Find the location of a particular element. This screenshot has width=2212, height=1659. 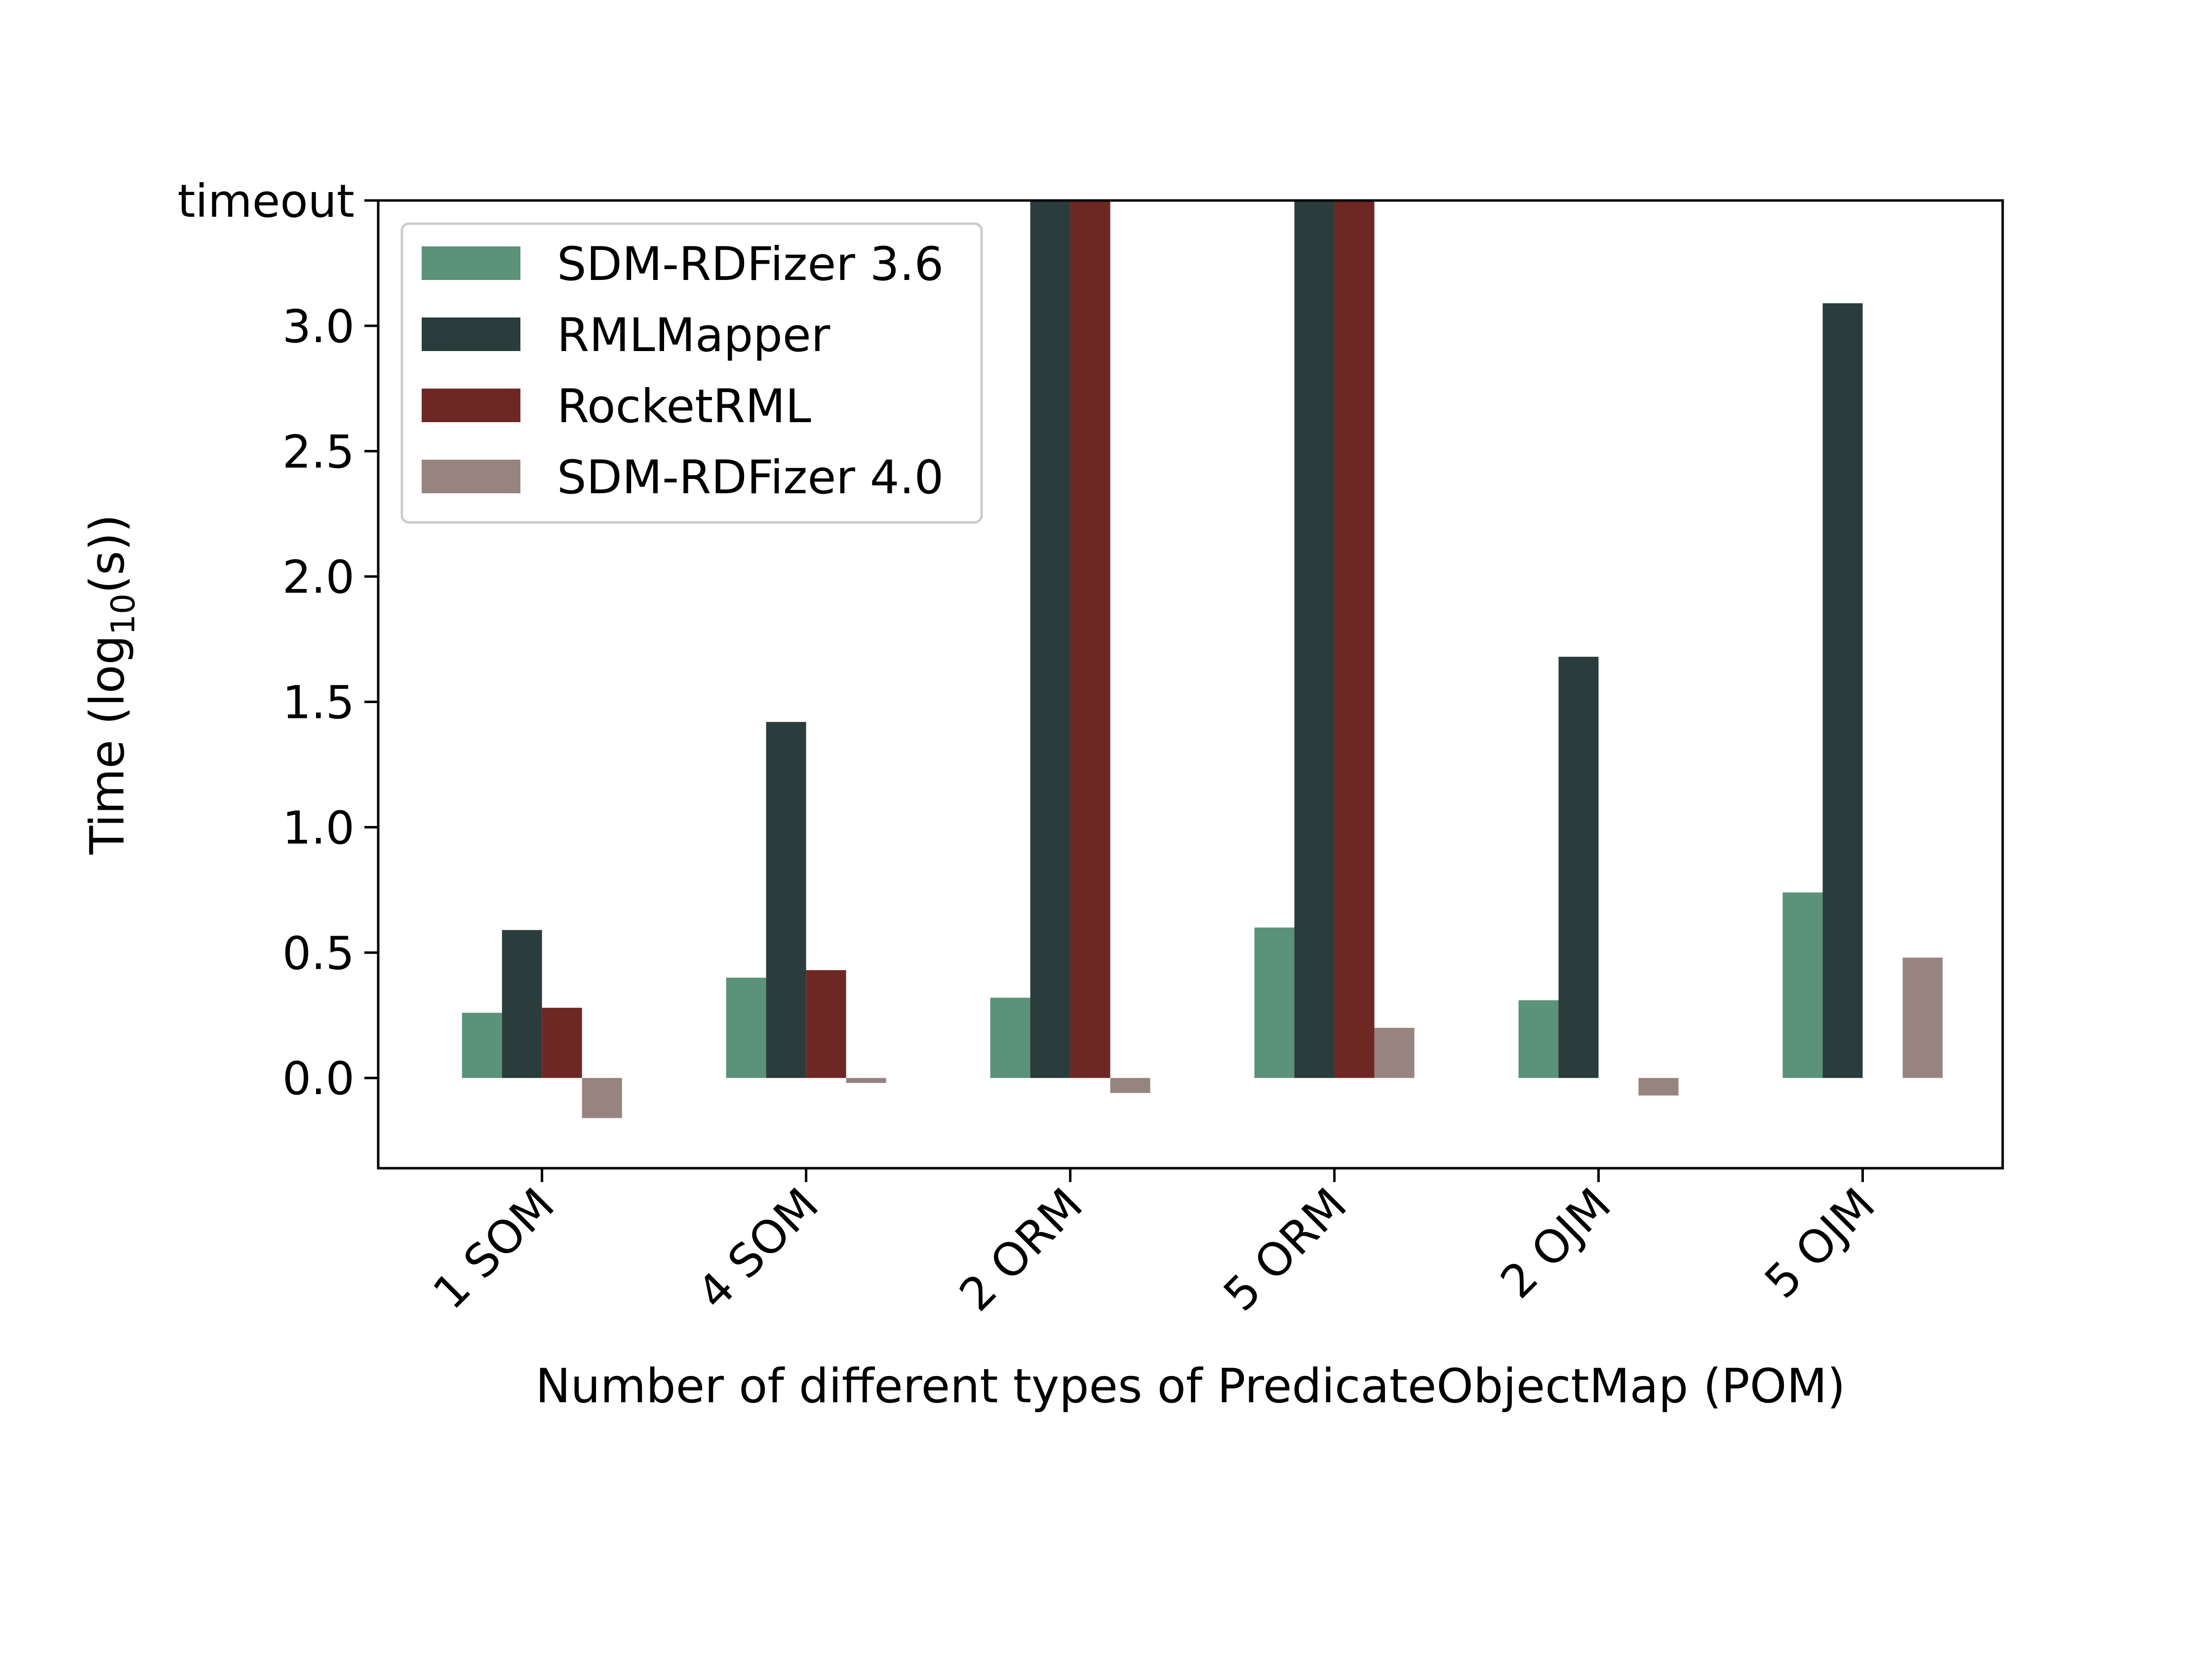

y-axis: 0.0 0.5 1.0 1.5 2.0 2.5 3.0 timeout is located at coordinates (278, 640).